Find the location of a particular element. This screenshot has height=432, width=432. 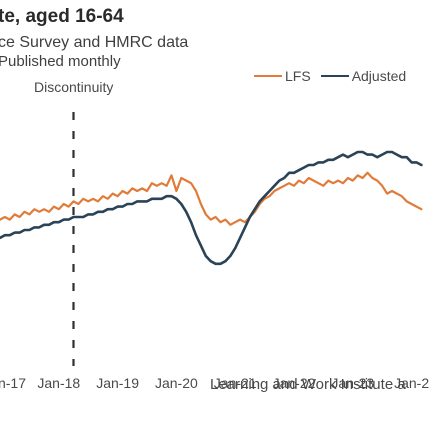

legend-label-lfs: LFS is located at coordinates (298, 76).